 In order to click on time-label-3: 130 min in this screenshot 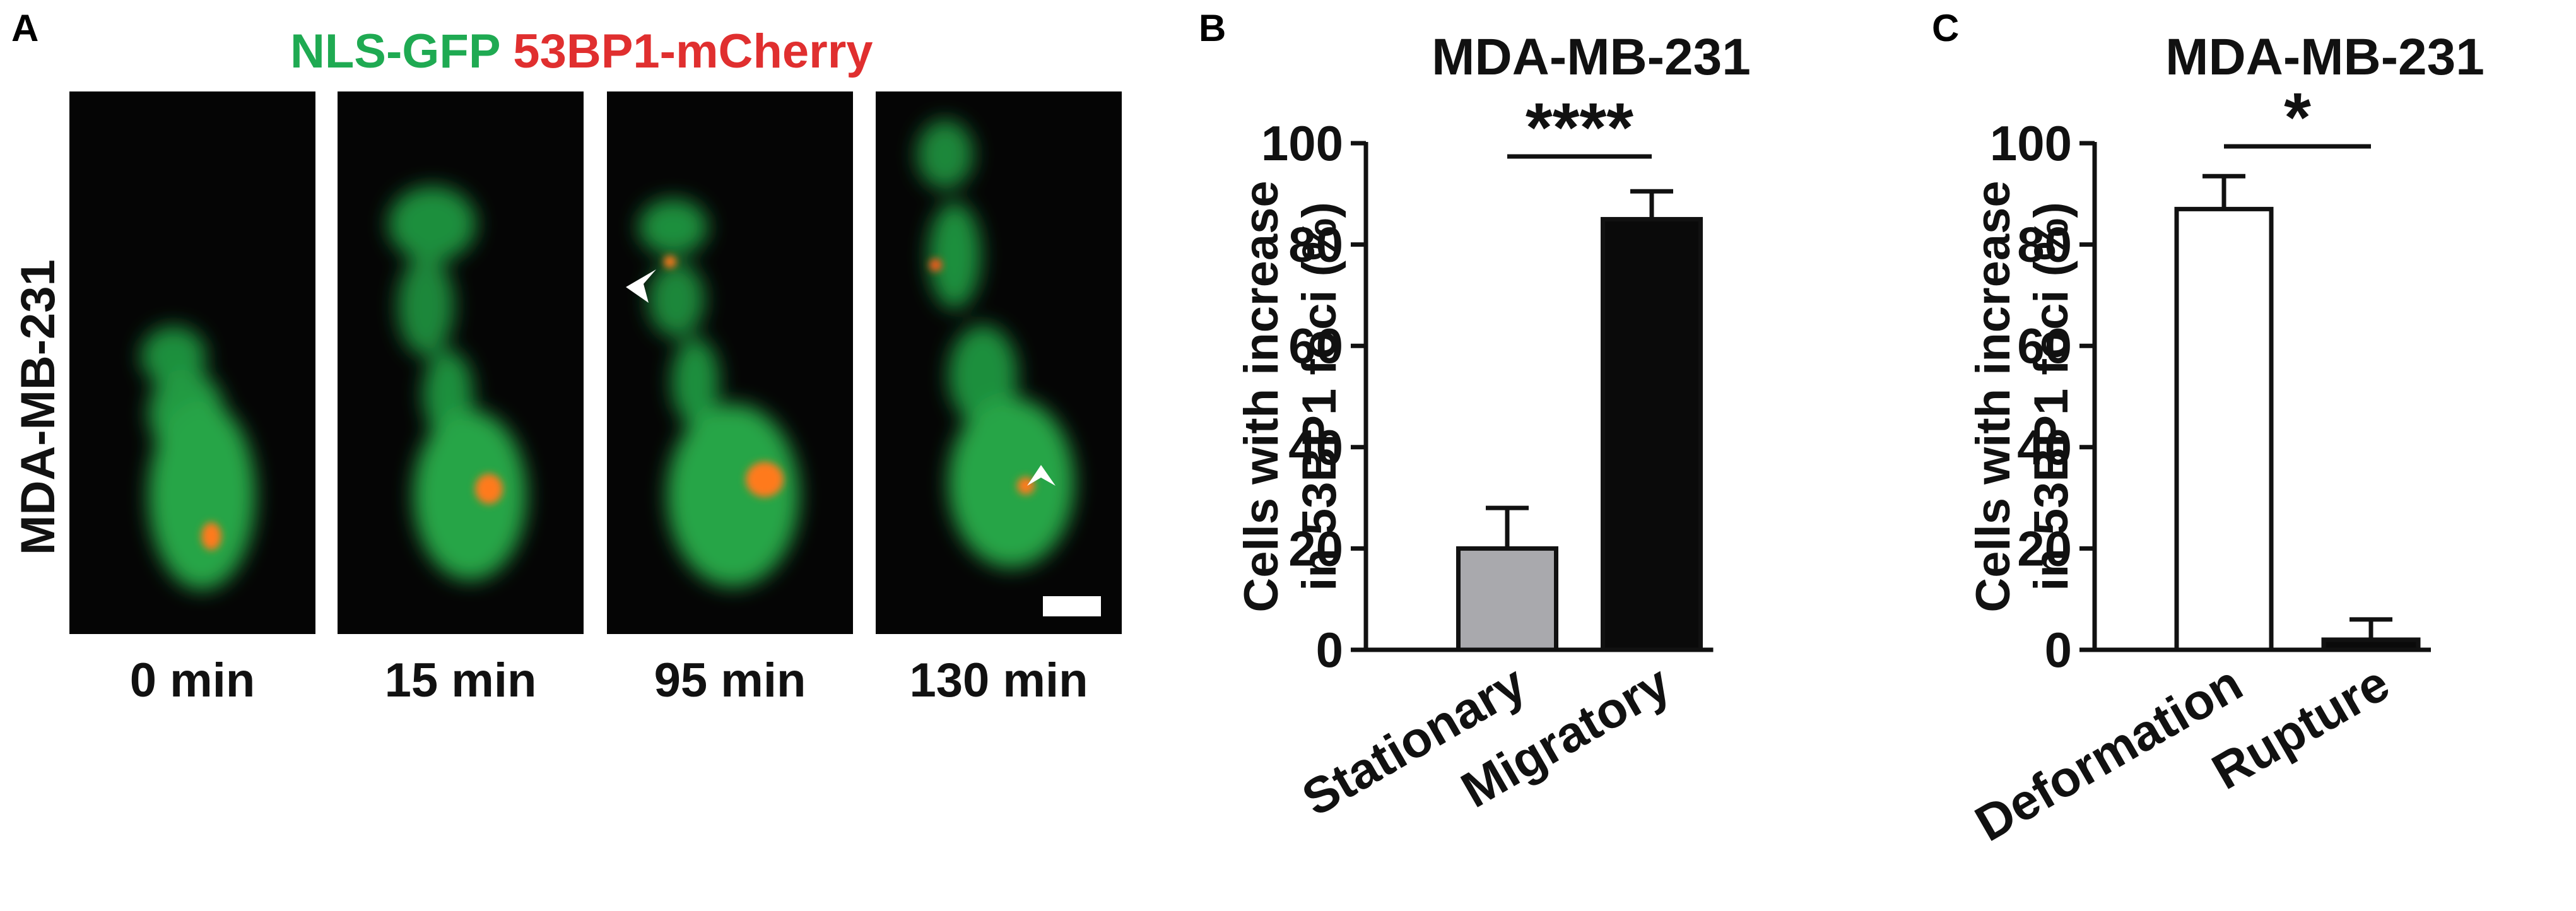, I will do `click(998, 680)`.